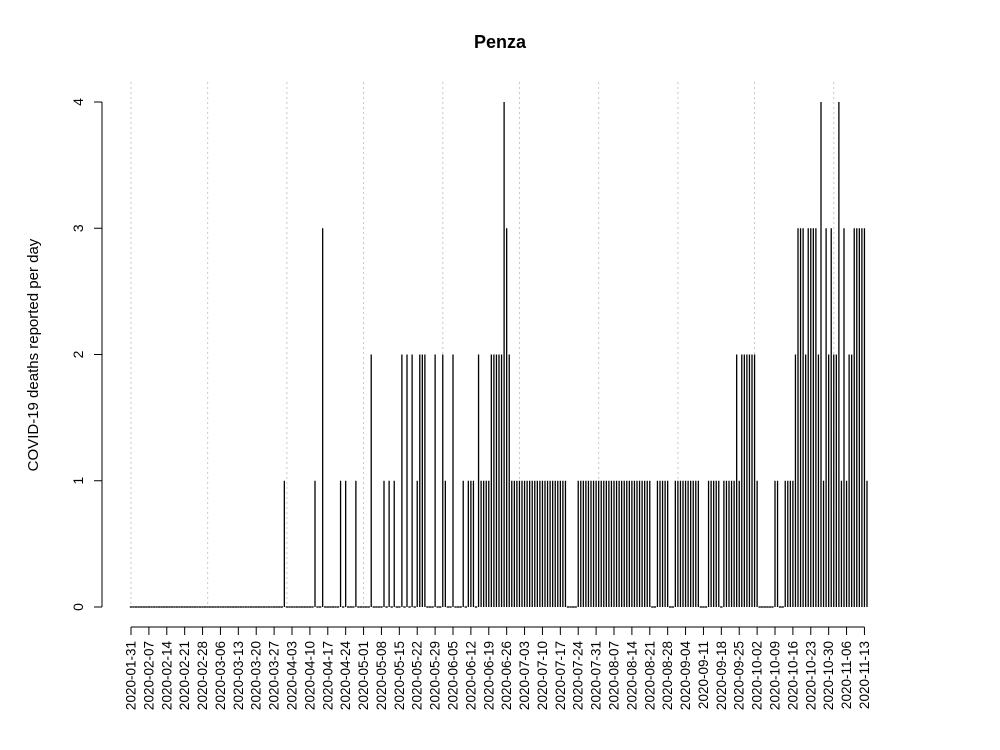 The height and width of the screenshot is (750, 1000). What do you see at coordinates (309, 675) in the screenshot?
I see `x-tick-label: 2020-04-10` at bounding box center [309, 675].